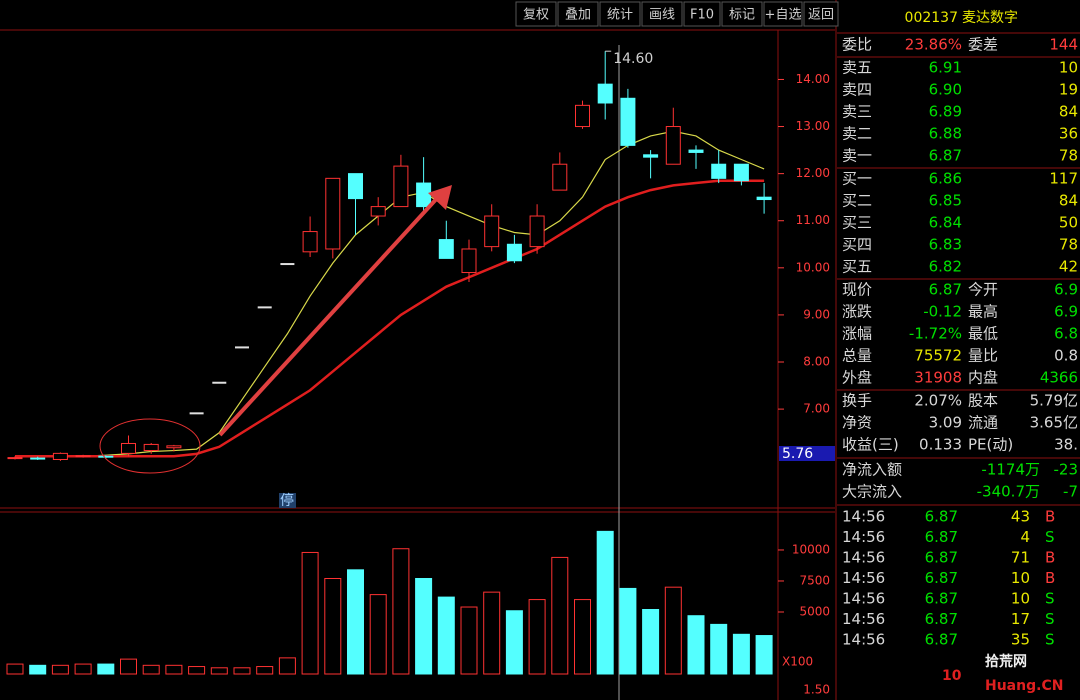  What do you see at coordinates (945, 112) in the screenshot?
I see `quote-cell: 6.89` at bounding box center [945, 112].